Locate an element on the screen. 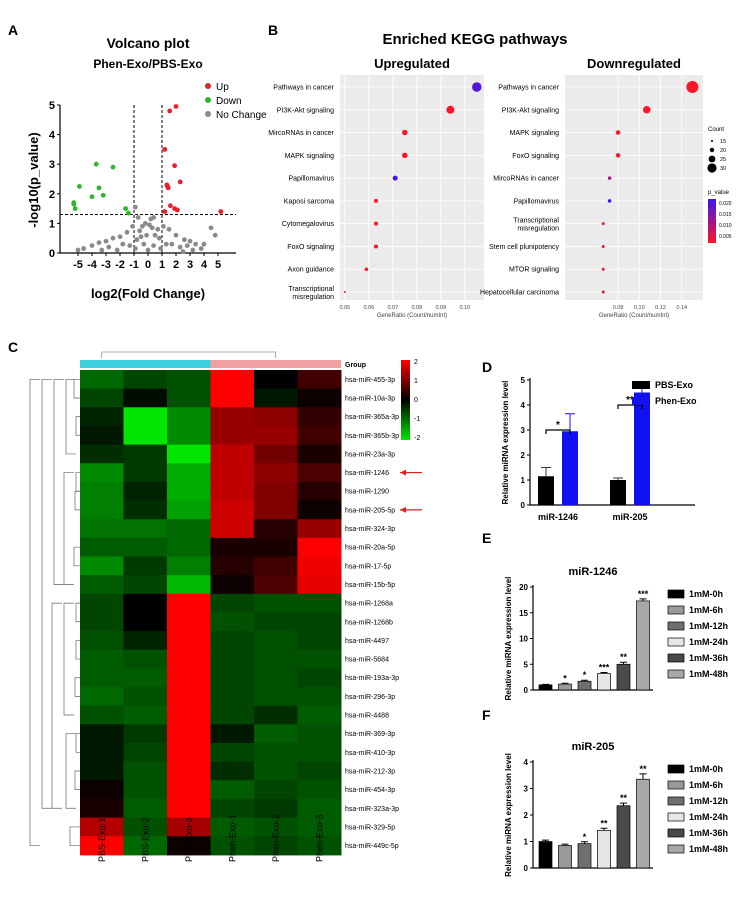 This screenshot has width=755, height=899. panel-label-c: C is located at coordinates (13, 347).